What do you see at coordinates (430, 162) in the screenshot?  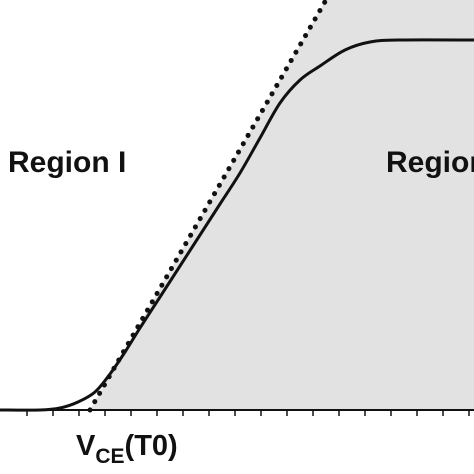 I see `region-2-label: Region` at bounding box center [430, 162].